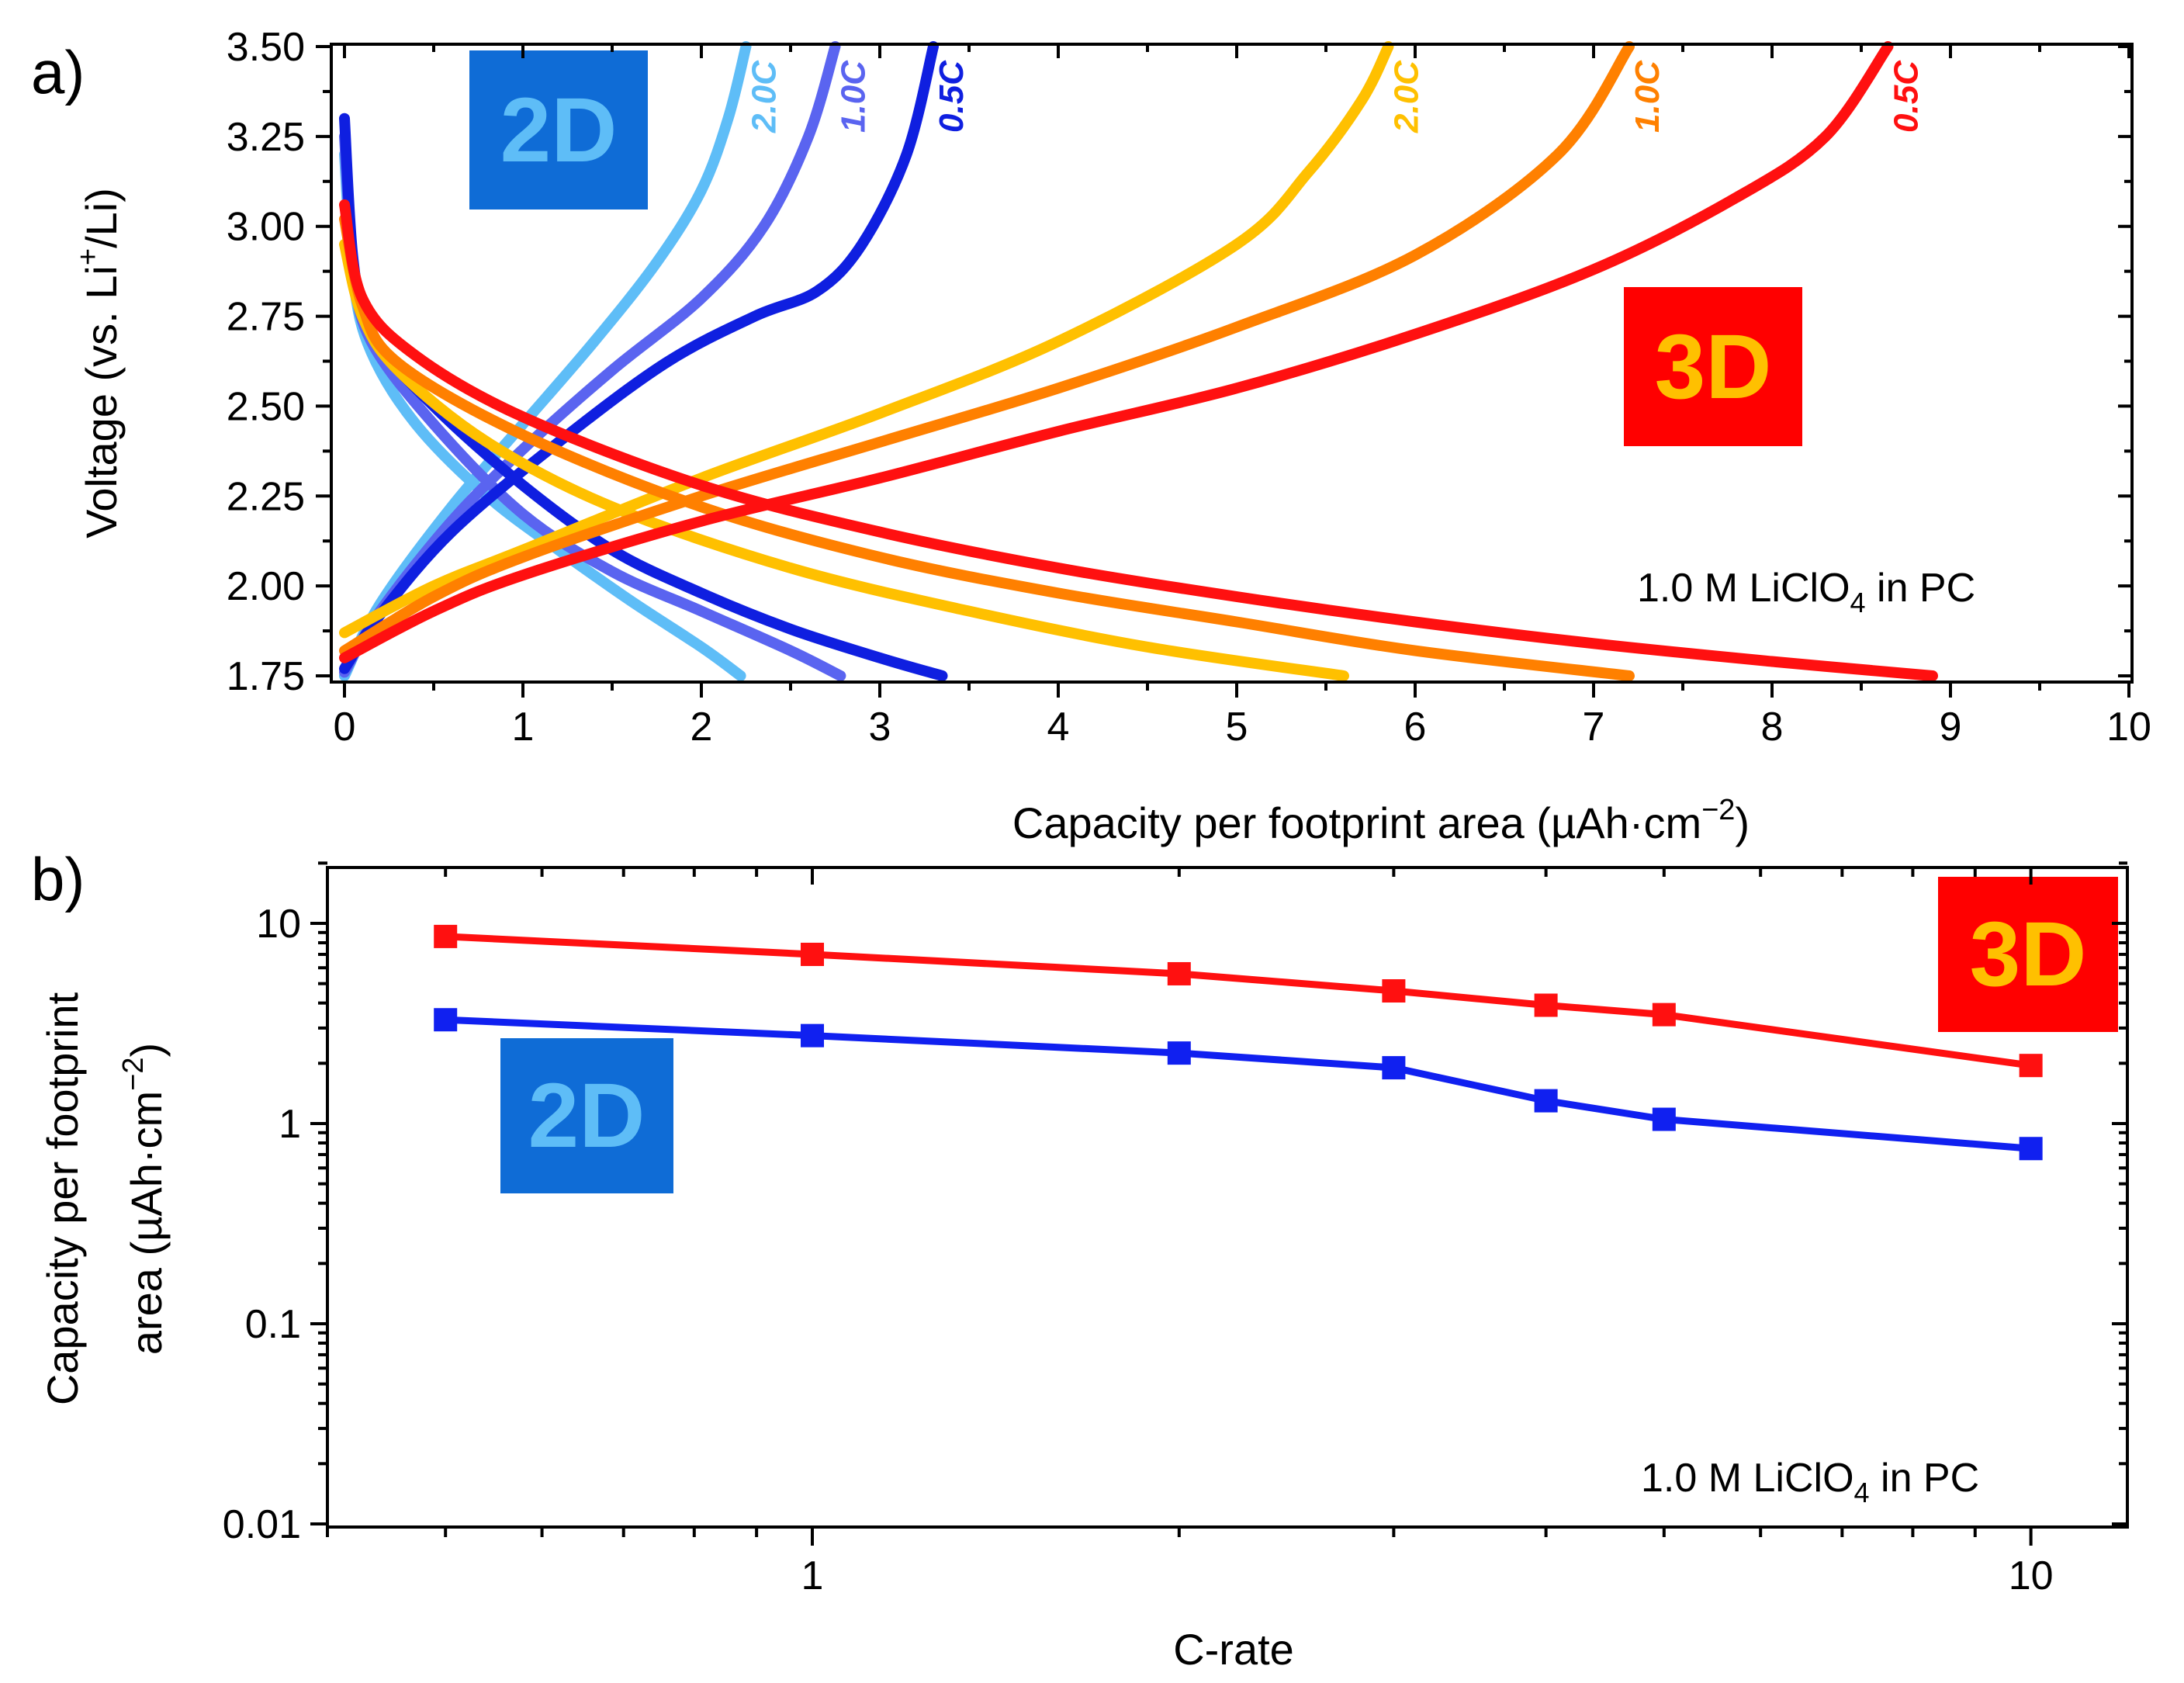  I want to click on panel-b-ylabel-line2: area (µAh·cm−2), so click(144, 1199).